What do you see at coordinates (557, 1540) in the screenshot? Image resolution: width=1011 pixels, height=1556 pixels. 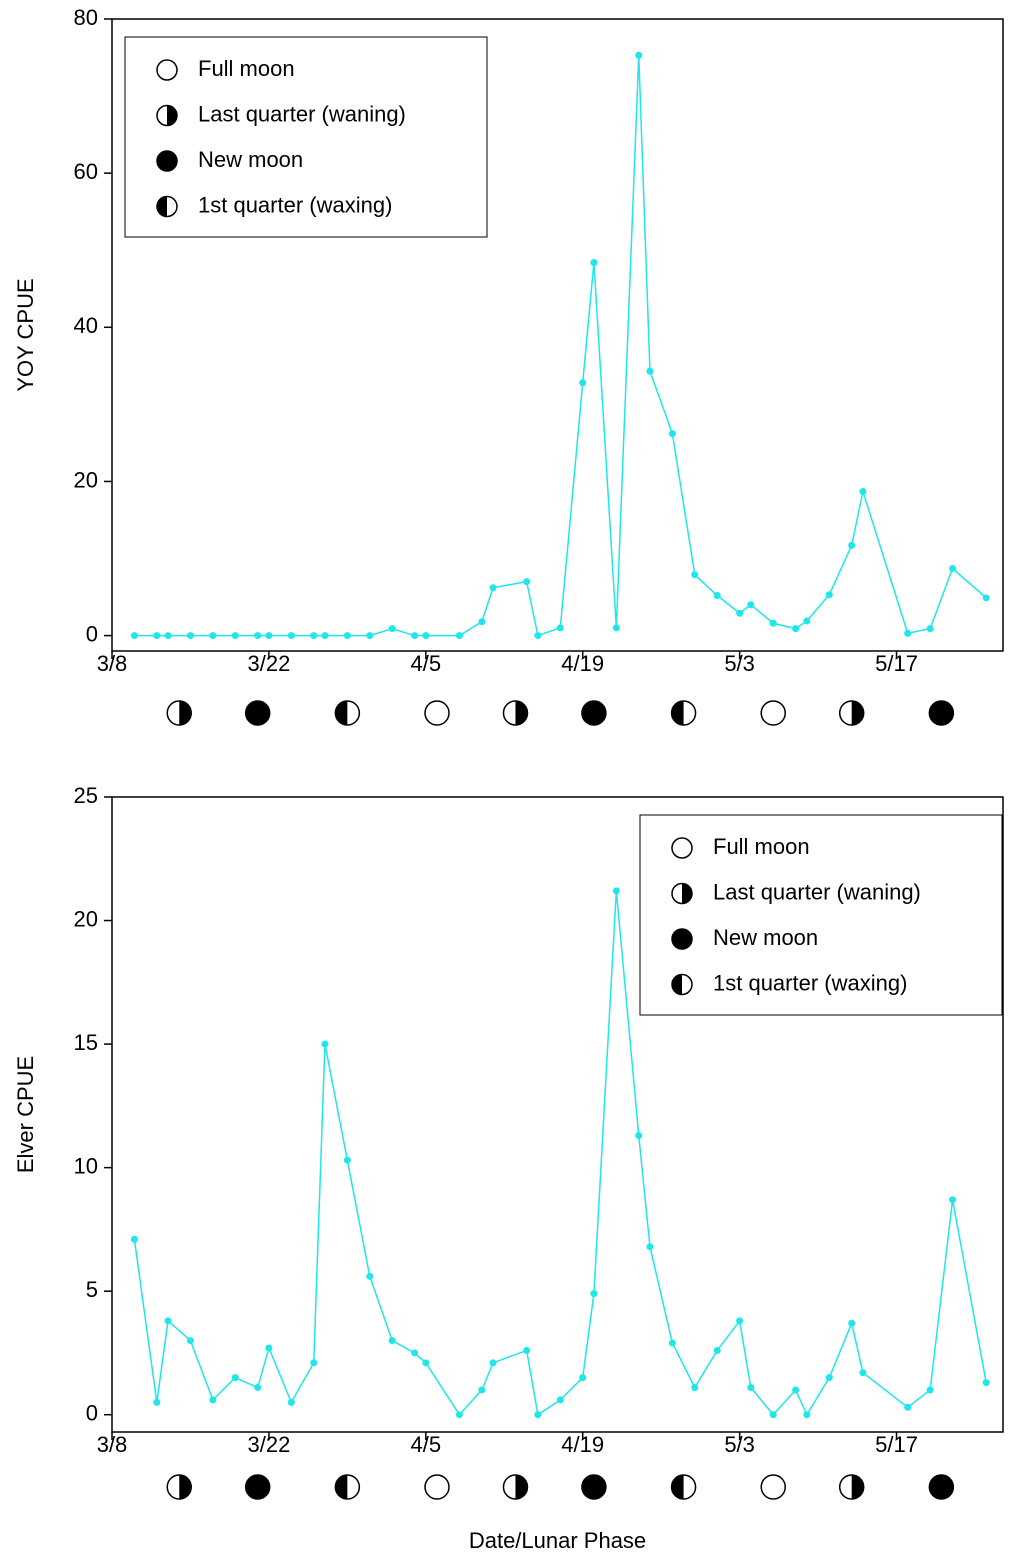 I see `x-axis-label: Date/Lunar Phase` at bounding box center [557, 1540].